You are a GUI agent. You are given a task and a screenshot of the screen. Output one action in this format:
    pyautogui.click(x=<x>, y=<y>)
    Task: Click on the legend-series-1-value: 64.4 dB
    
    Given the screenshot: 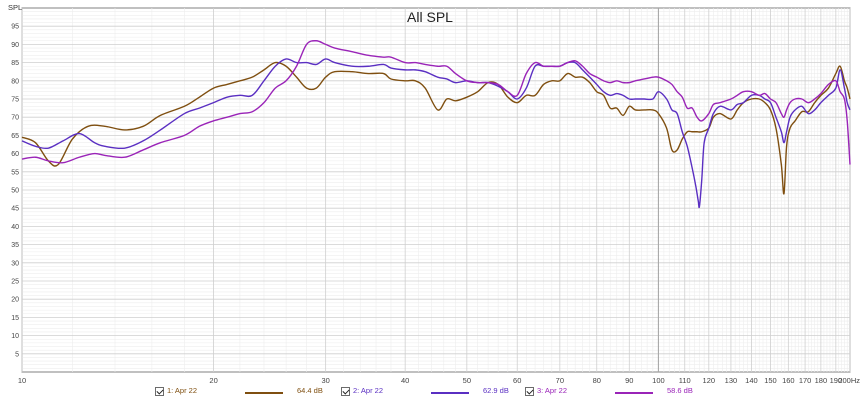 What is the action you would take?
    pyautogui.click(x=310, y=390)
    